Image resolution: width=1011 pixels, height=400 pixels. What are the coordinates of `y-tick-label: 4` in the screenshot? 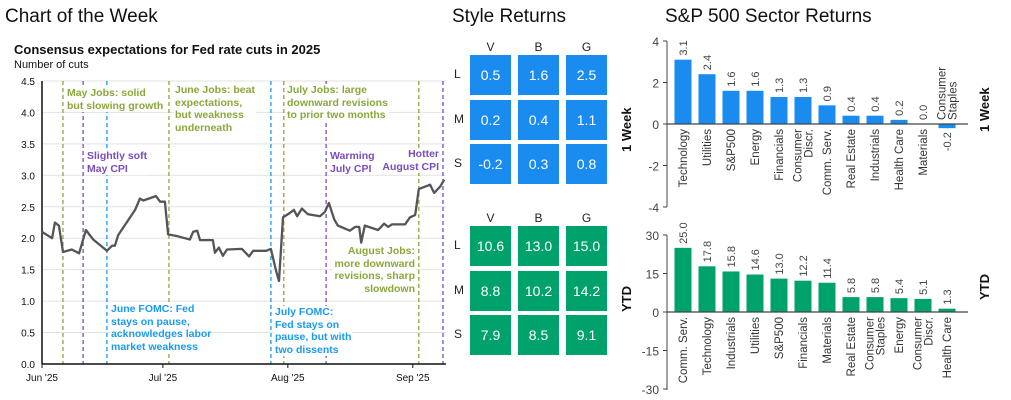 It's located at (655, 42).